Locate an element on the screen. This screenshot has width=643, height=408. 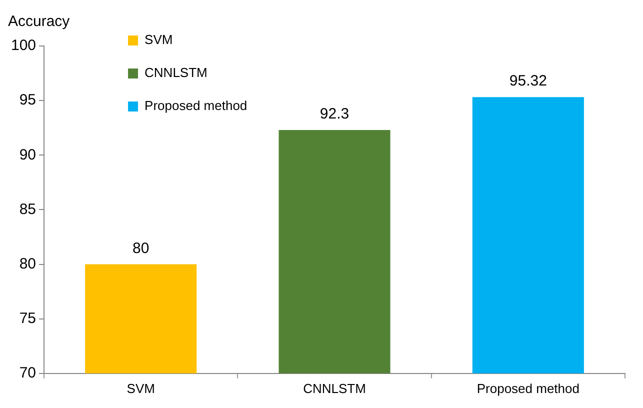
data-label: 92.3 is located at coordinates (335, 114).